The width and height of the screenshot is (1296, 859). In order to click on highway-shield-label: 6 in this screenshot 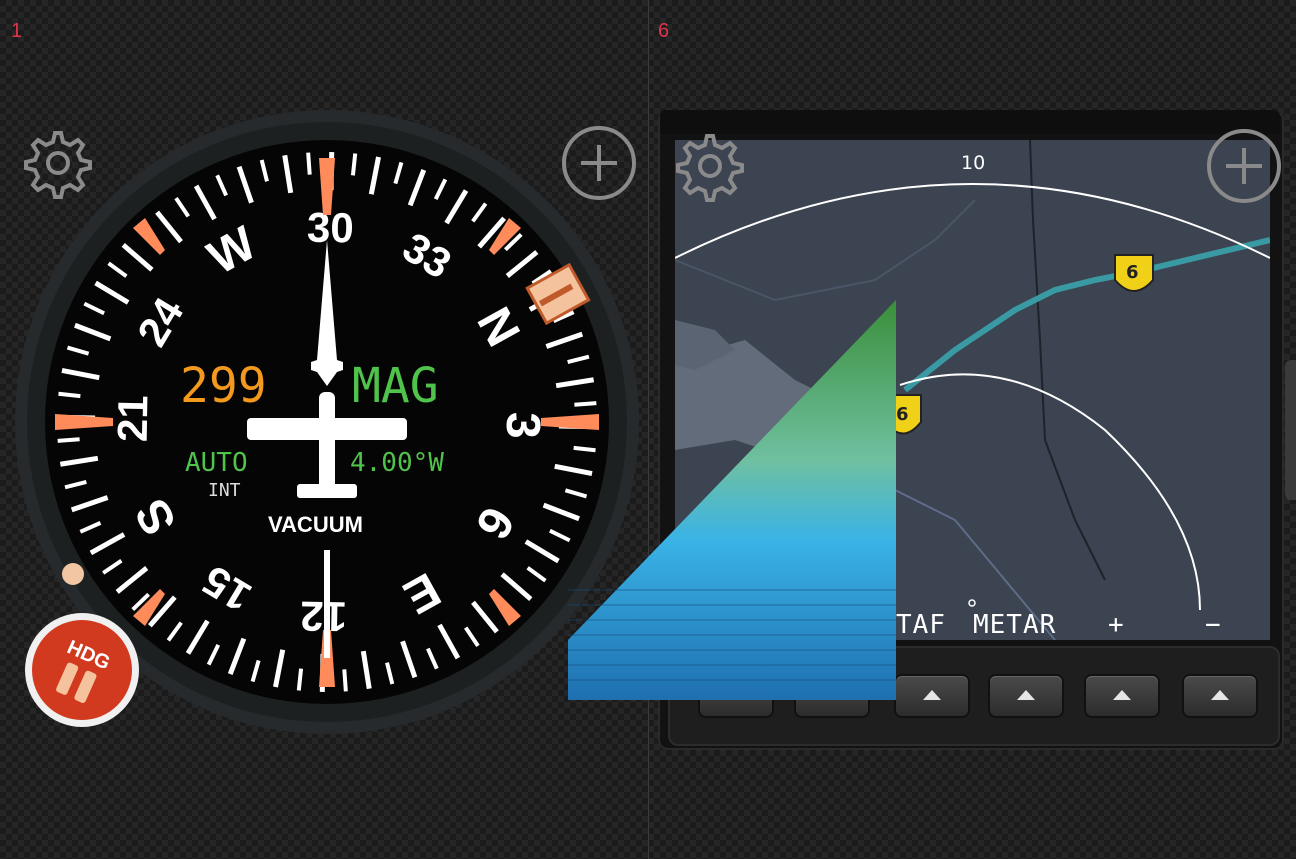, I will do `click(1132, 272)`.